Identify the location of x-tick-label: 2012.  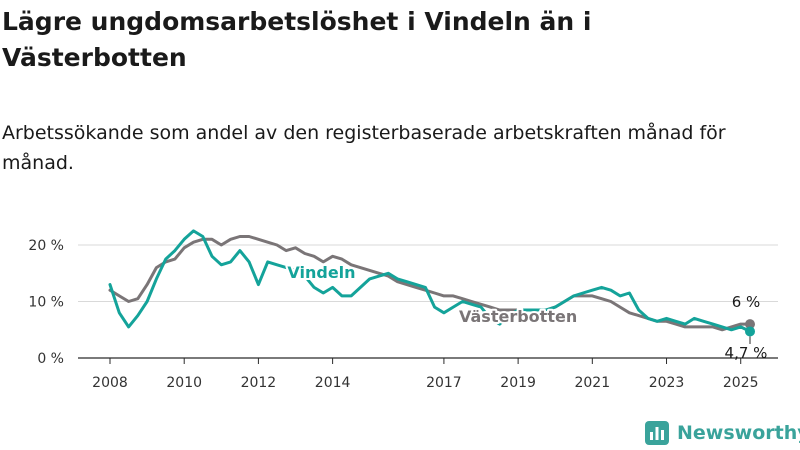
(259, 383).